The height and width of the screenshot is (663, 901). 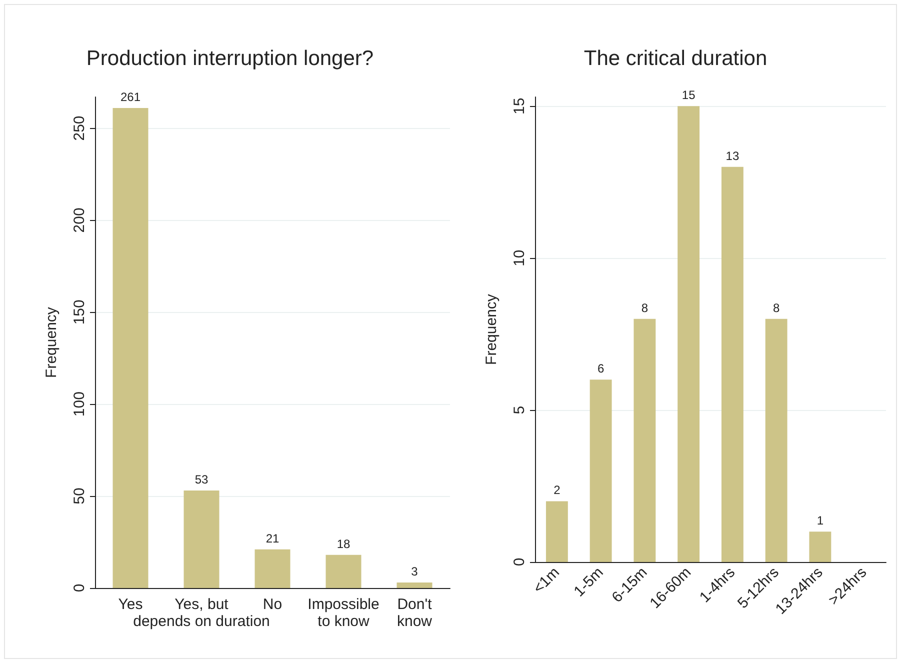 What do you see at coordinates (343, 543) in the screenshot?
I see `data-label: 18` at bounding box center [343, 543].